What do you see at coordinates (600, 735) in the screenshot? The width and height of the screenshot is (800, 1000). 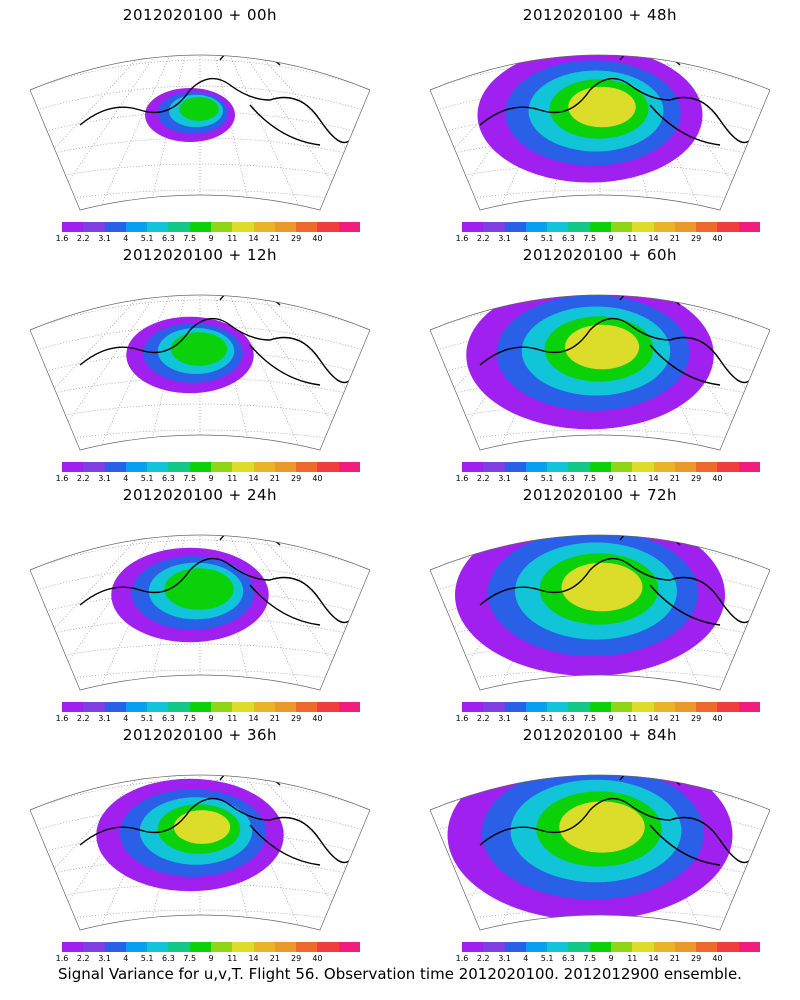 I see `panel-title: 2012020100 + 84h` at bounding box center [600, 735].